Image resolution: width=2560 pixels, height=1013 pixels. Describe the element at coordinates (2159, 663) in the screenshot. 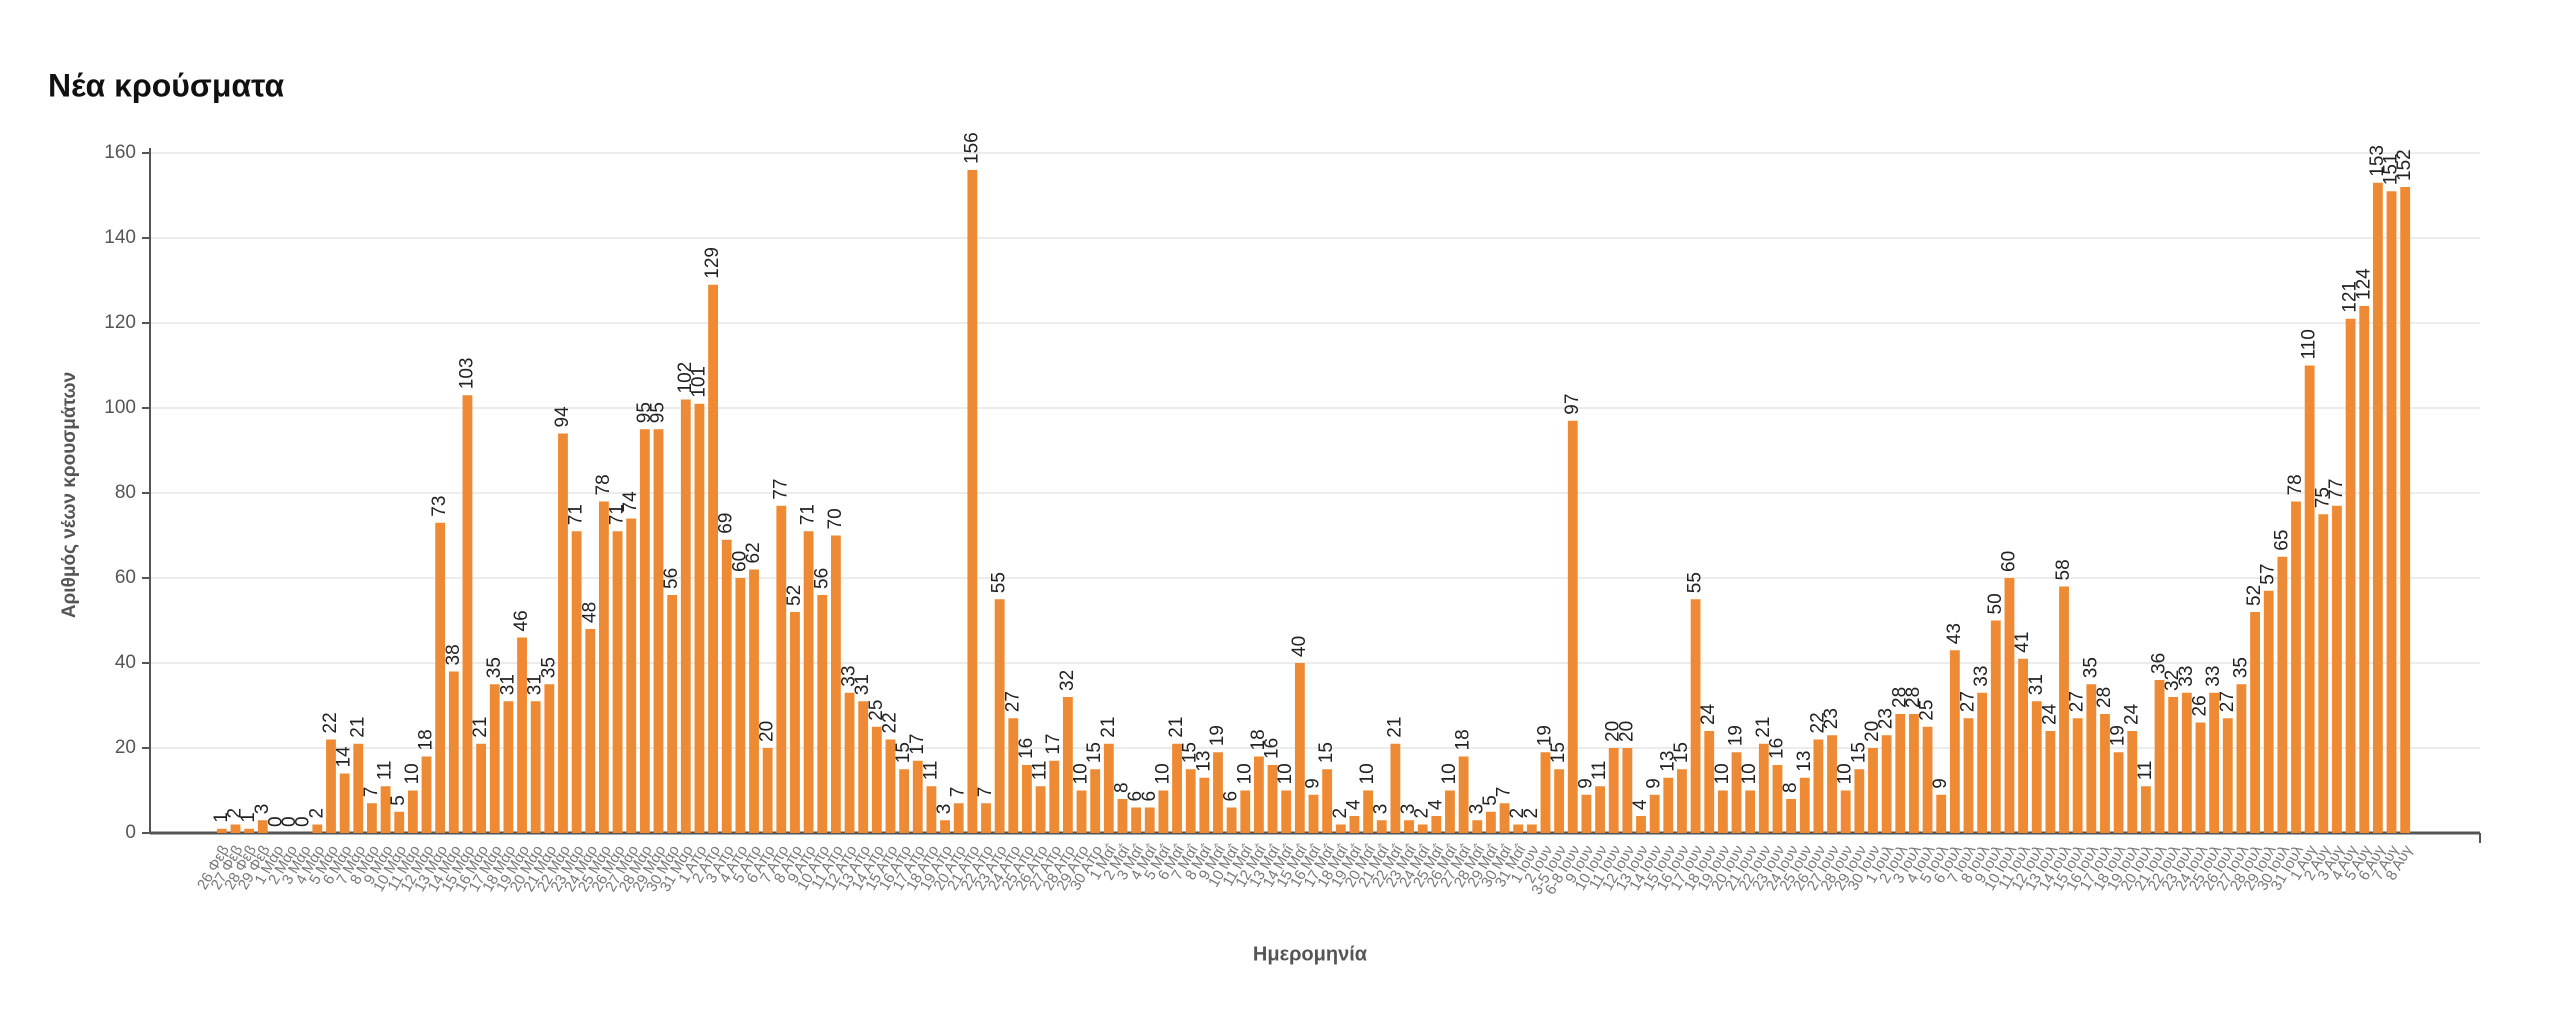

I see `value-label: 36` at that location.